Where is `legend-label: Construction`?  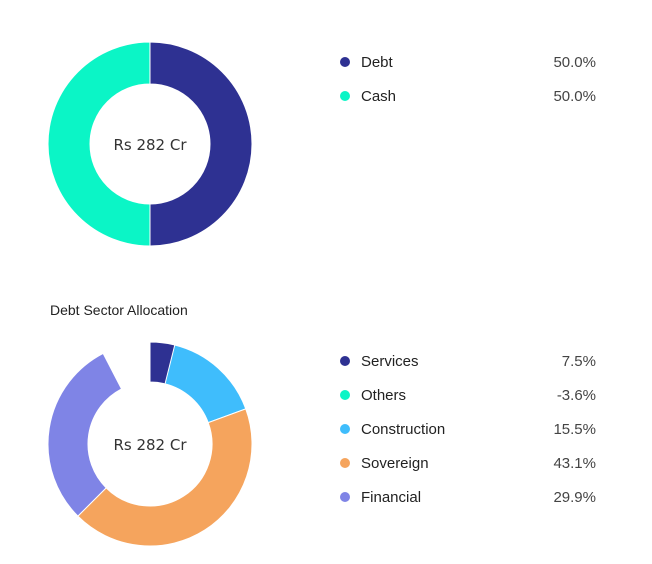 legend-label: Construction is located at coordinates (403, 429).